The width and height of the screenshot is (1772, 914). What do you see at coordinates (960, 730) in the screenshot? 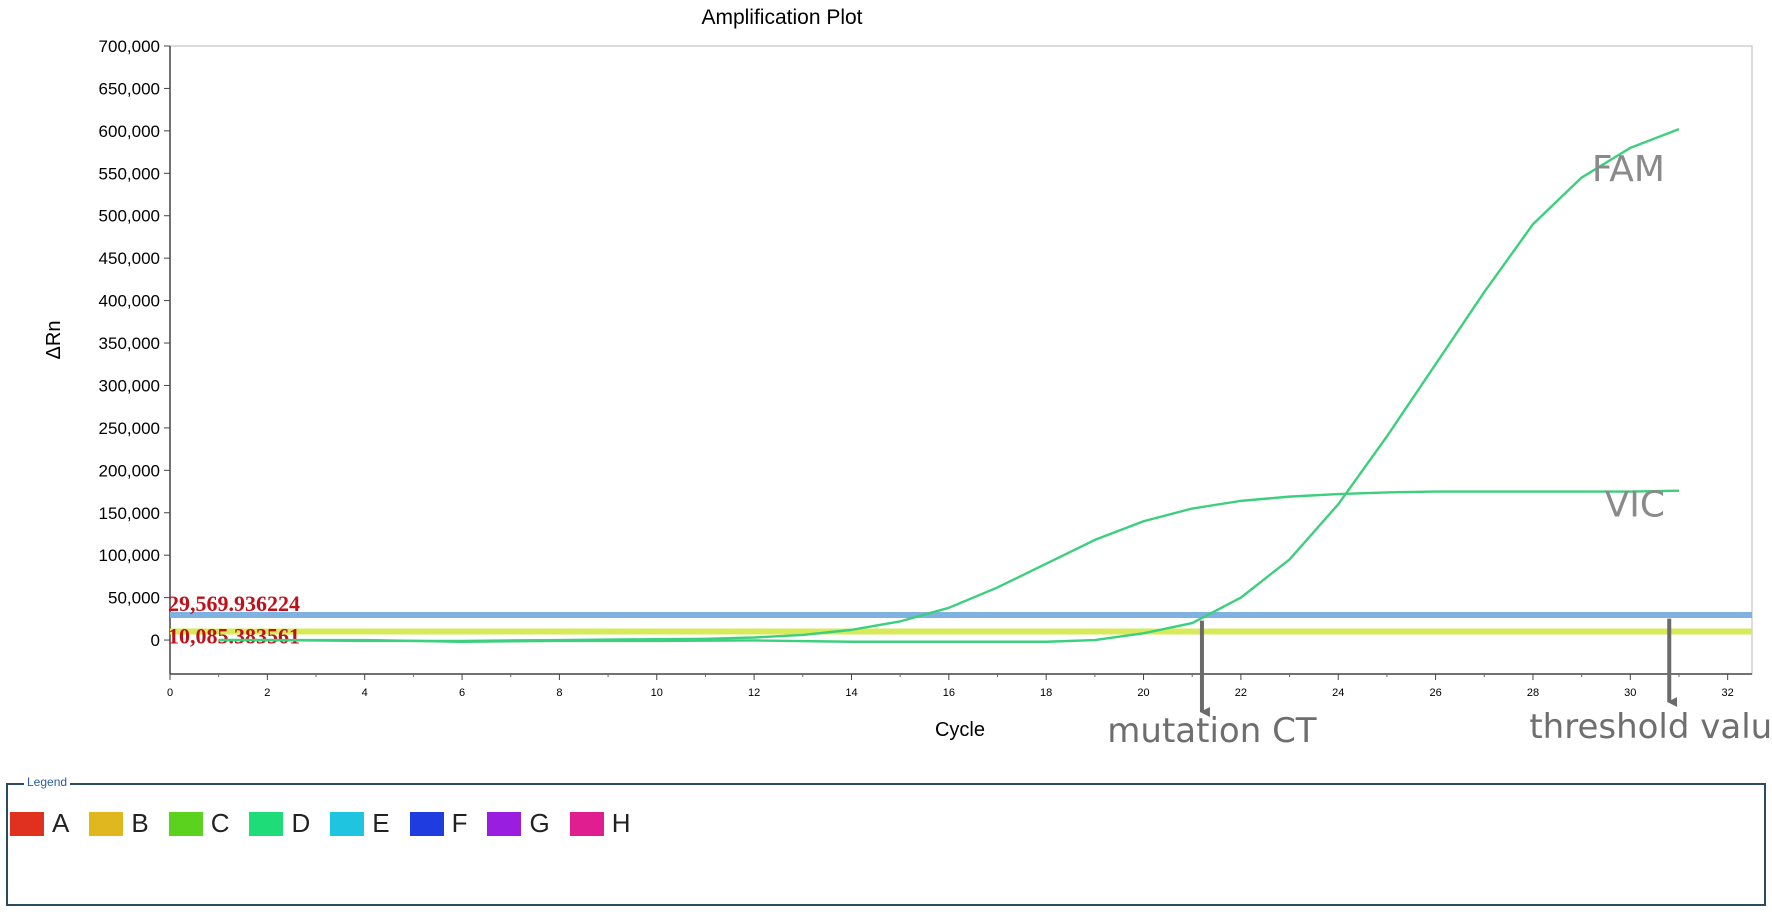
I see `x-axis-label: Cycle` at bounding box center [960, 730].